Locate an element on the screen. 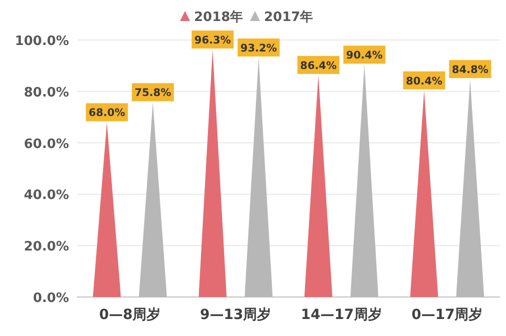  y-tick-label: 60.0% is located at coordinates (46, 144).